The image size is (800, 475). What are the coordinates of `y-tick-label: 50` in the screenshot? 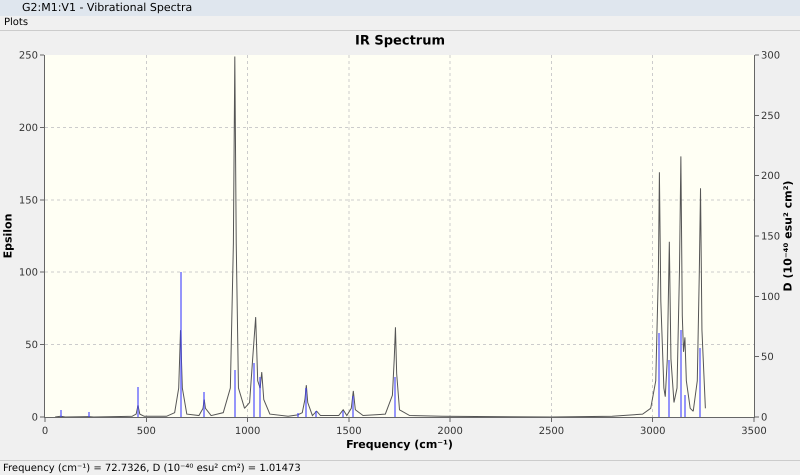 It's located at (31, 346).